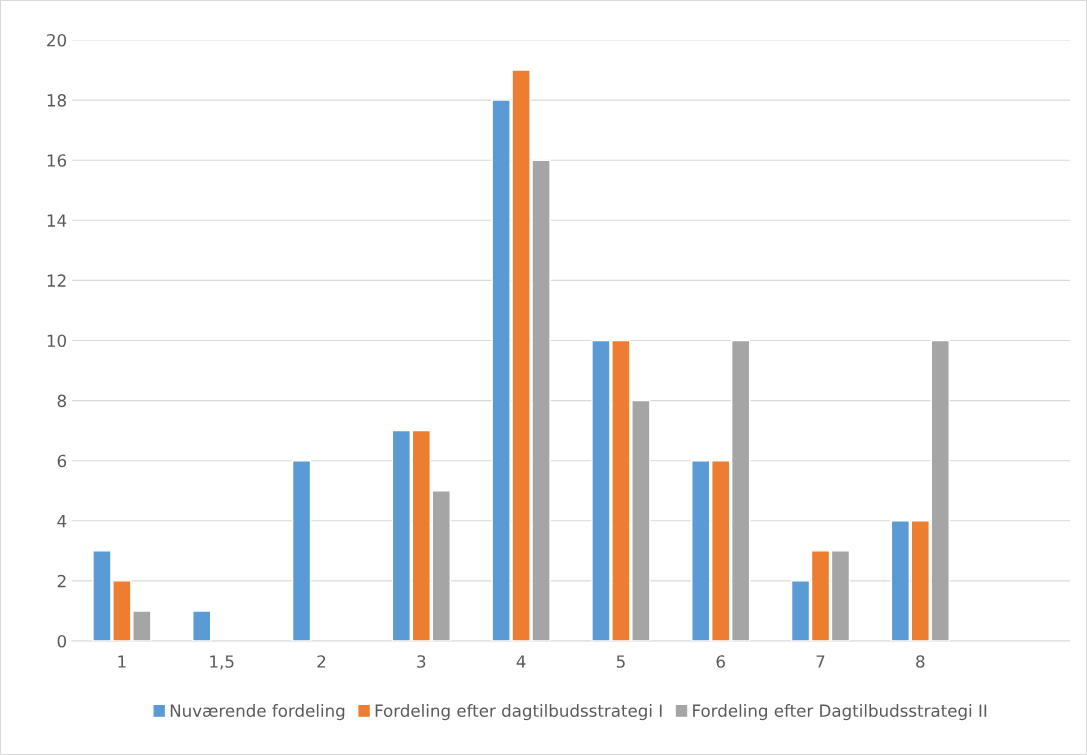 The height and width of the screenshot is (755, 1087). I want to click on x-tick-label: 7, so click(820, 661).